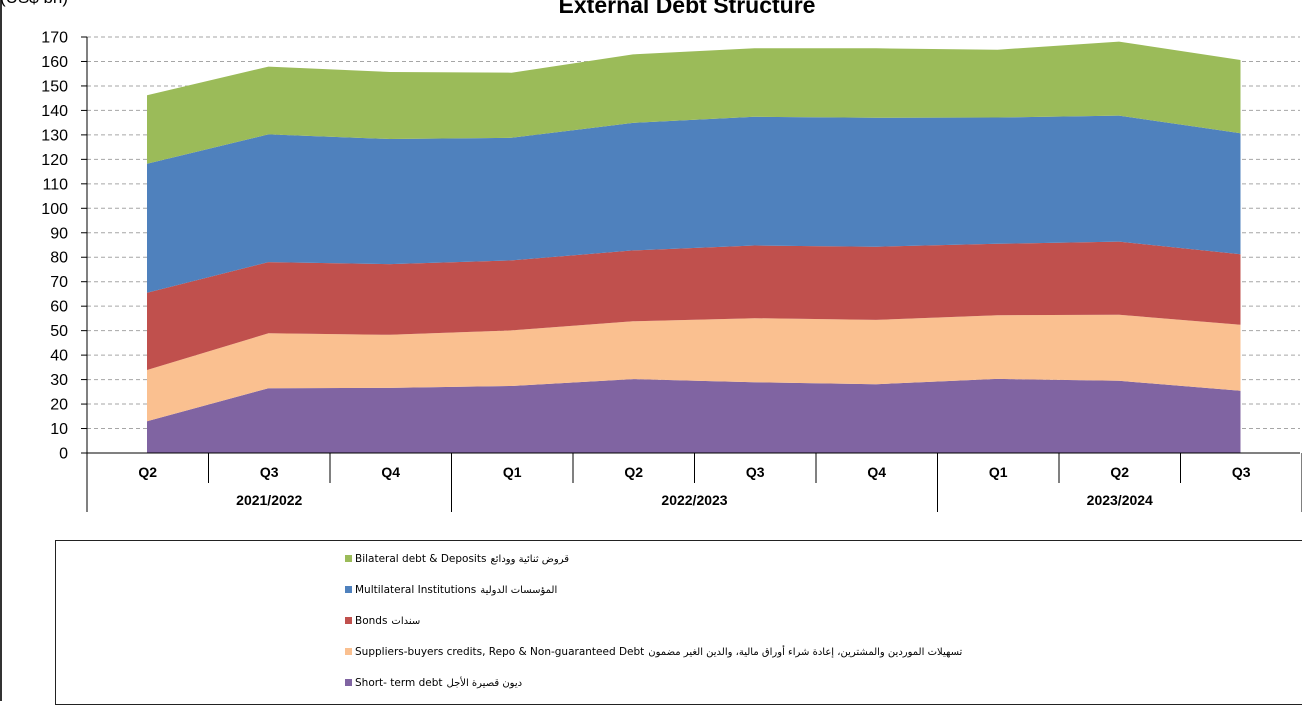  I want to click on legend-item: Bonds سندات, so click(382, 621).